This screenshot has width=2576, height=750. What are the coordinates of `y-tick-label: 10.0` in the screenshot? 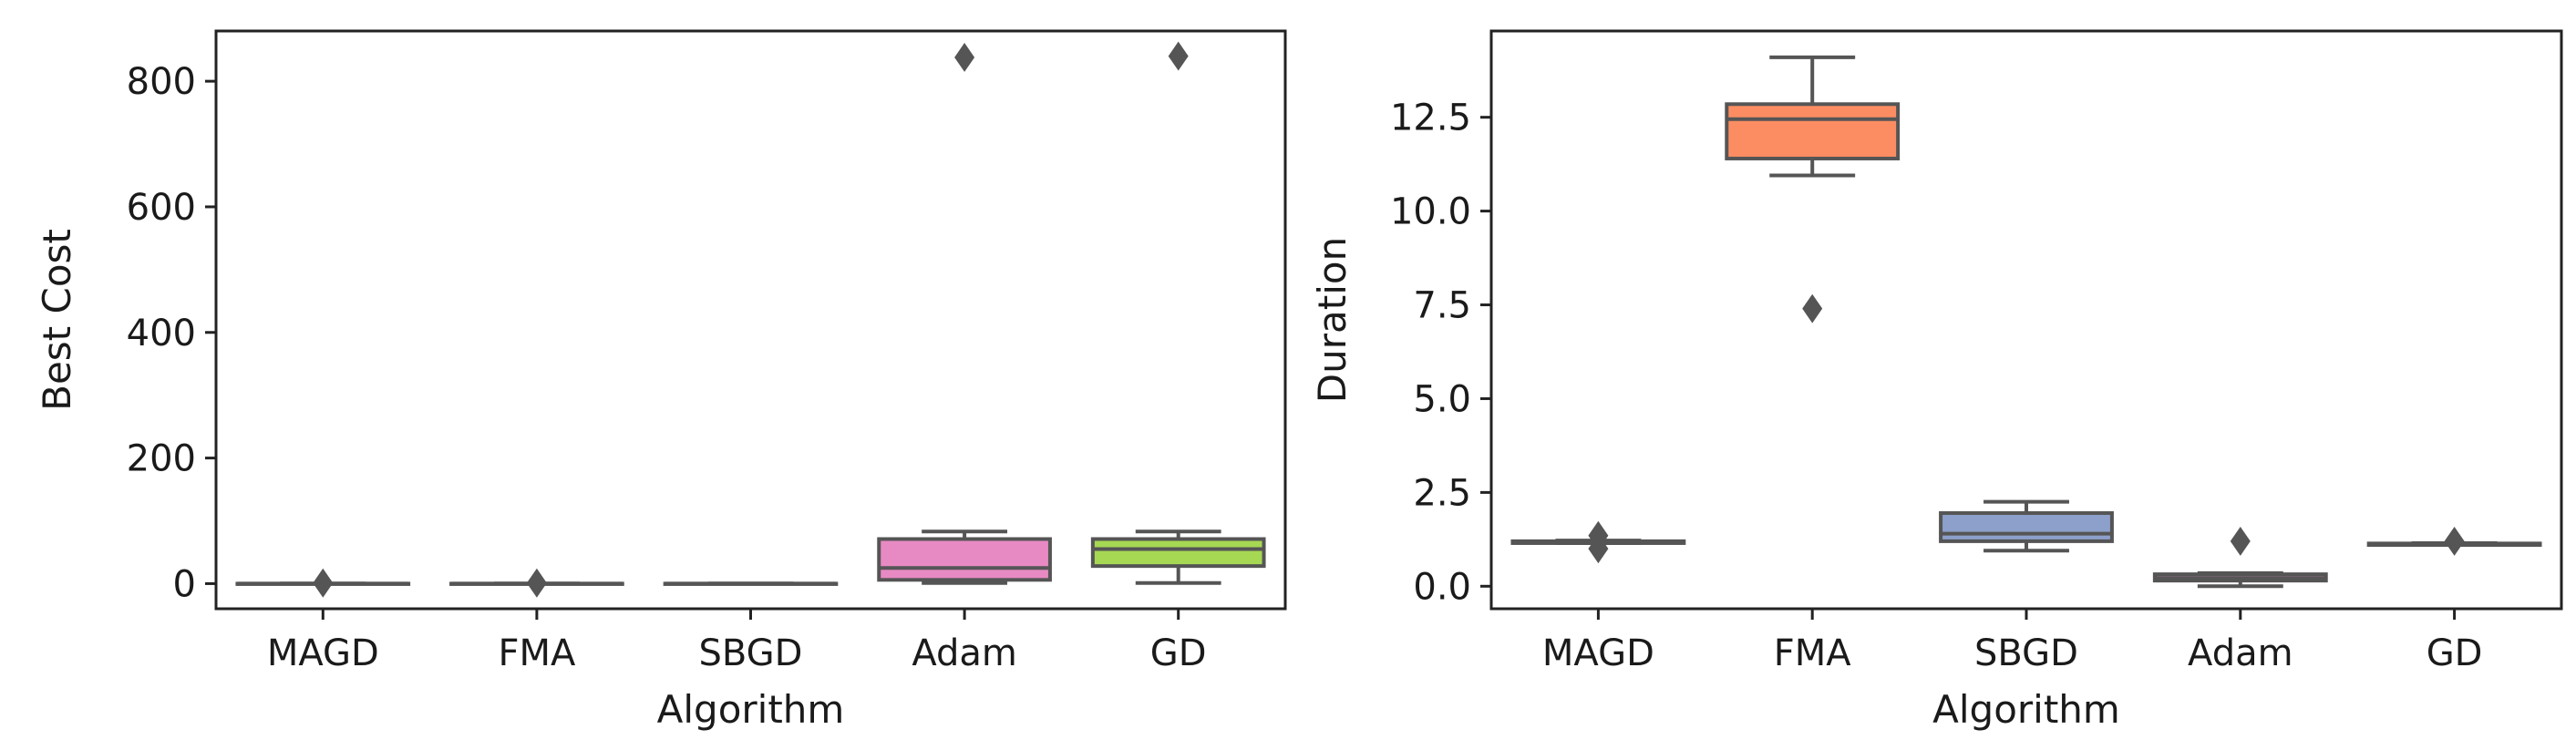 It's located at (1430, 212).